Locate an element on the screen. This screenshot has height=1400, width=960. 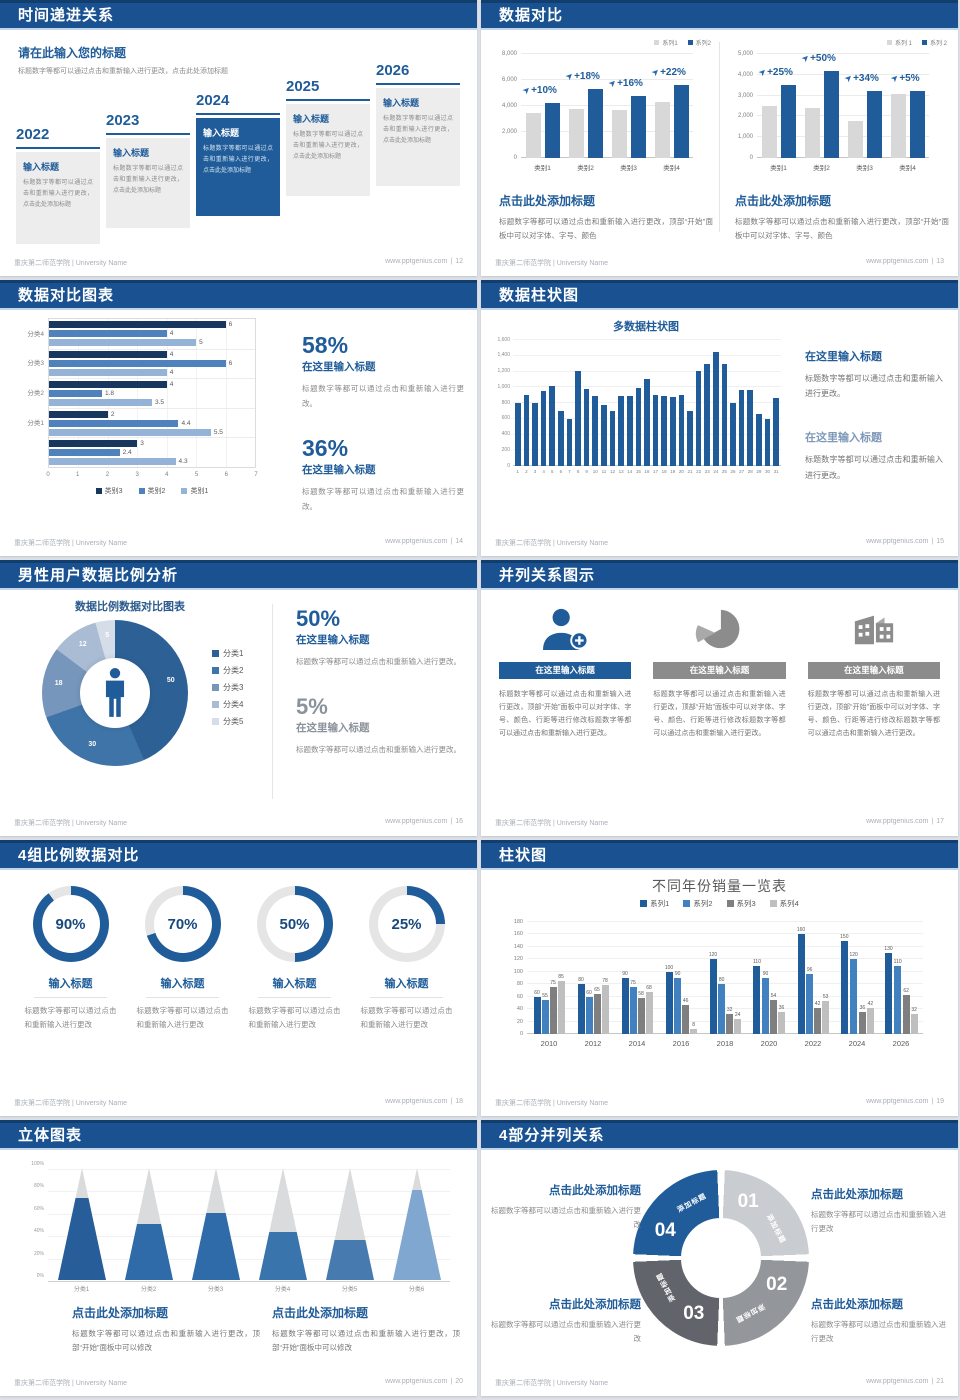
timeline-item: 2024 输入标题 标题数字等都可以通过点击和重新输入进行更改，点击此处添加标题 is located at coordinates (238, 154).